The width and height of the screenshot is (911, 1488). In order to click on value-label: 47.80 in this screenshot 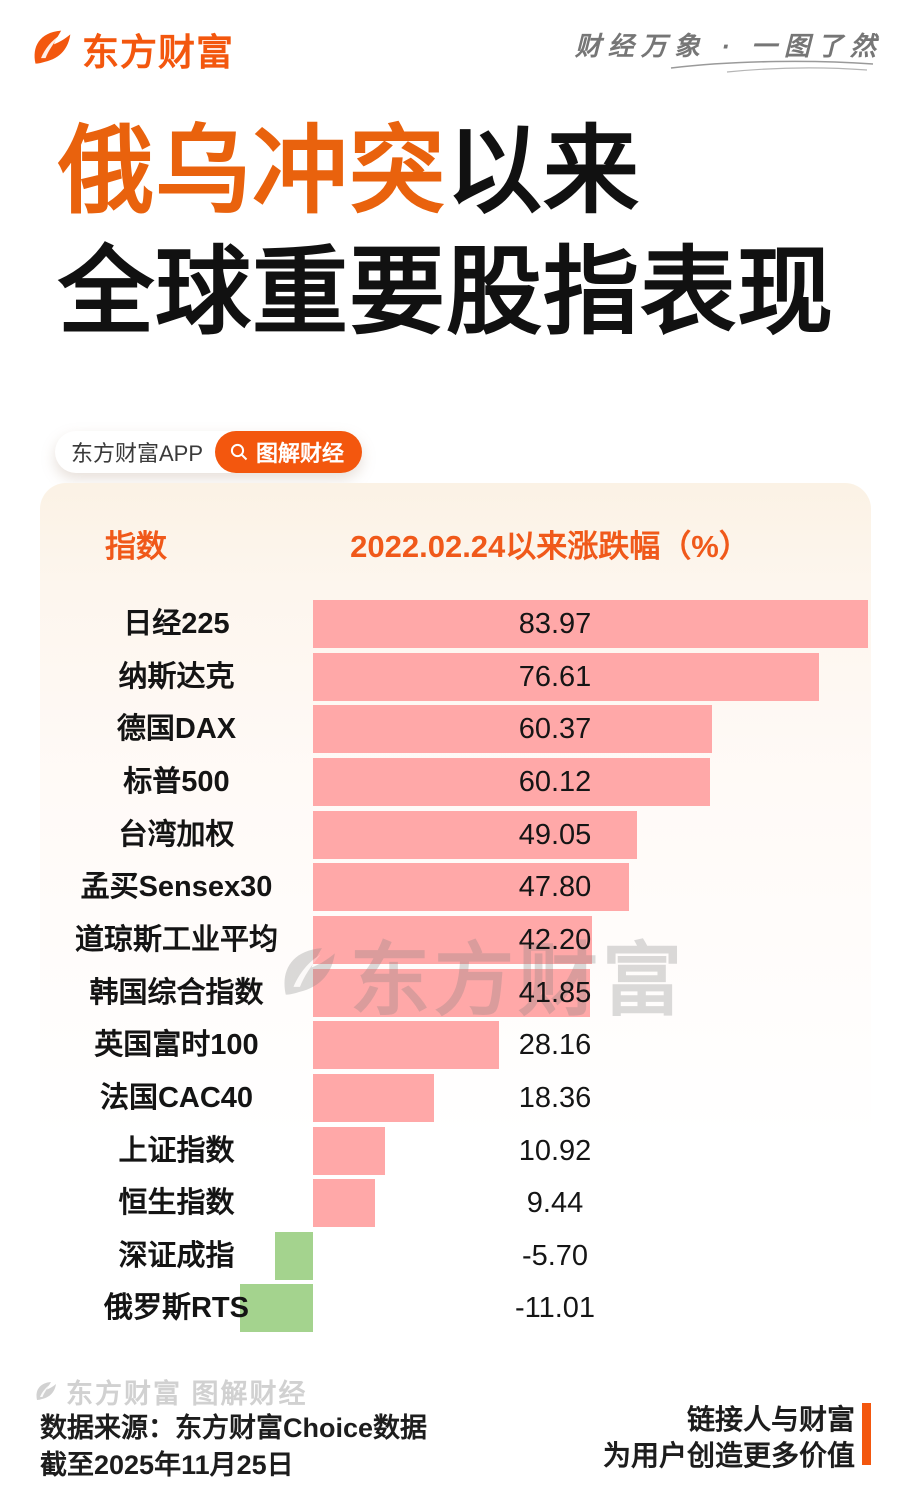, I will do `click(555, 887)`.